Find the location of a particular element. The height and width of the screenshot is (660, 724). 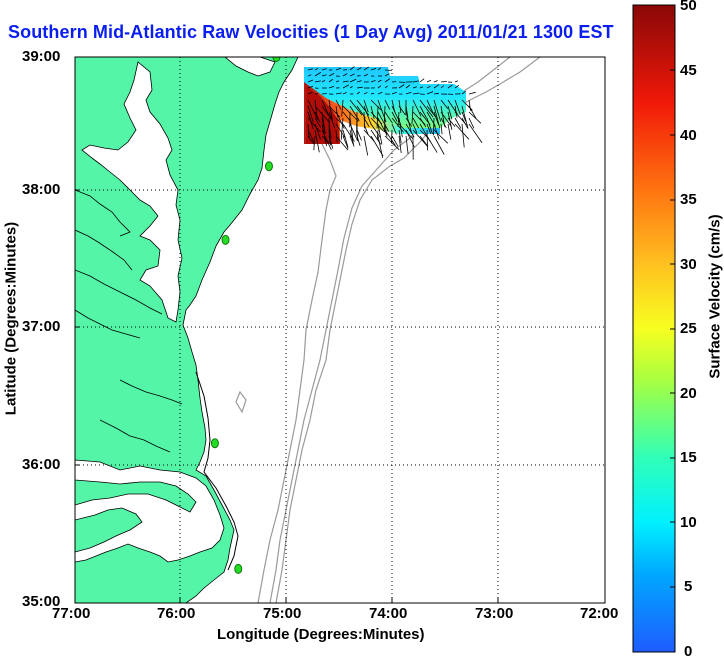

colorbar-tick-label: 45 is located at coordinates (688, 70).